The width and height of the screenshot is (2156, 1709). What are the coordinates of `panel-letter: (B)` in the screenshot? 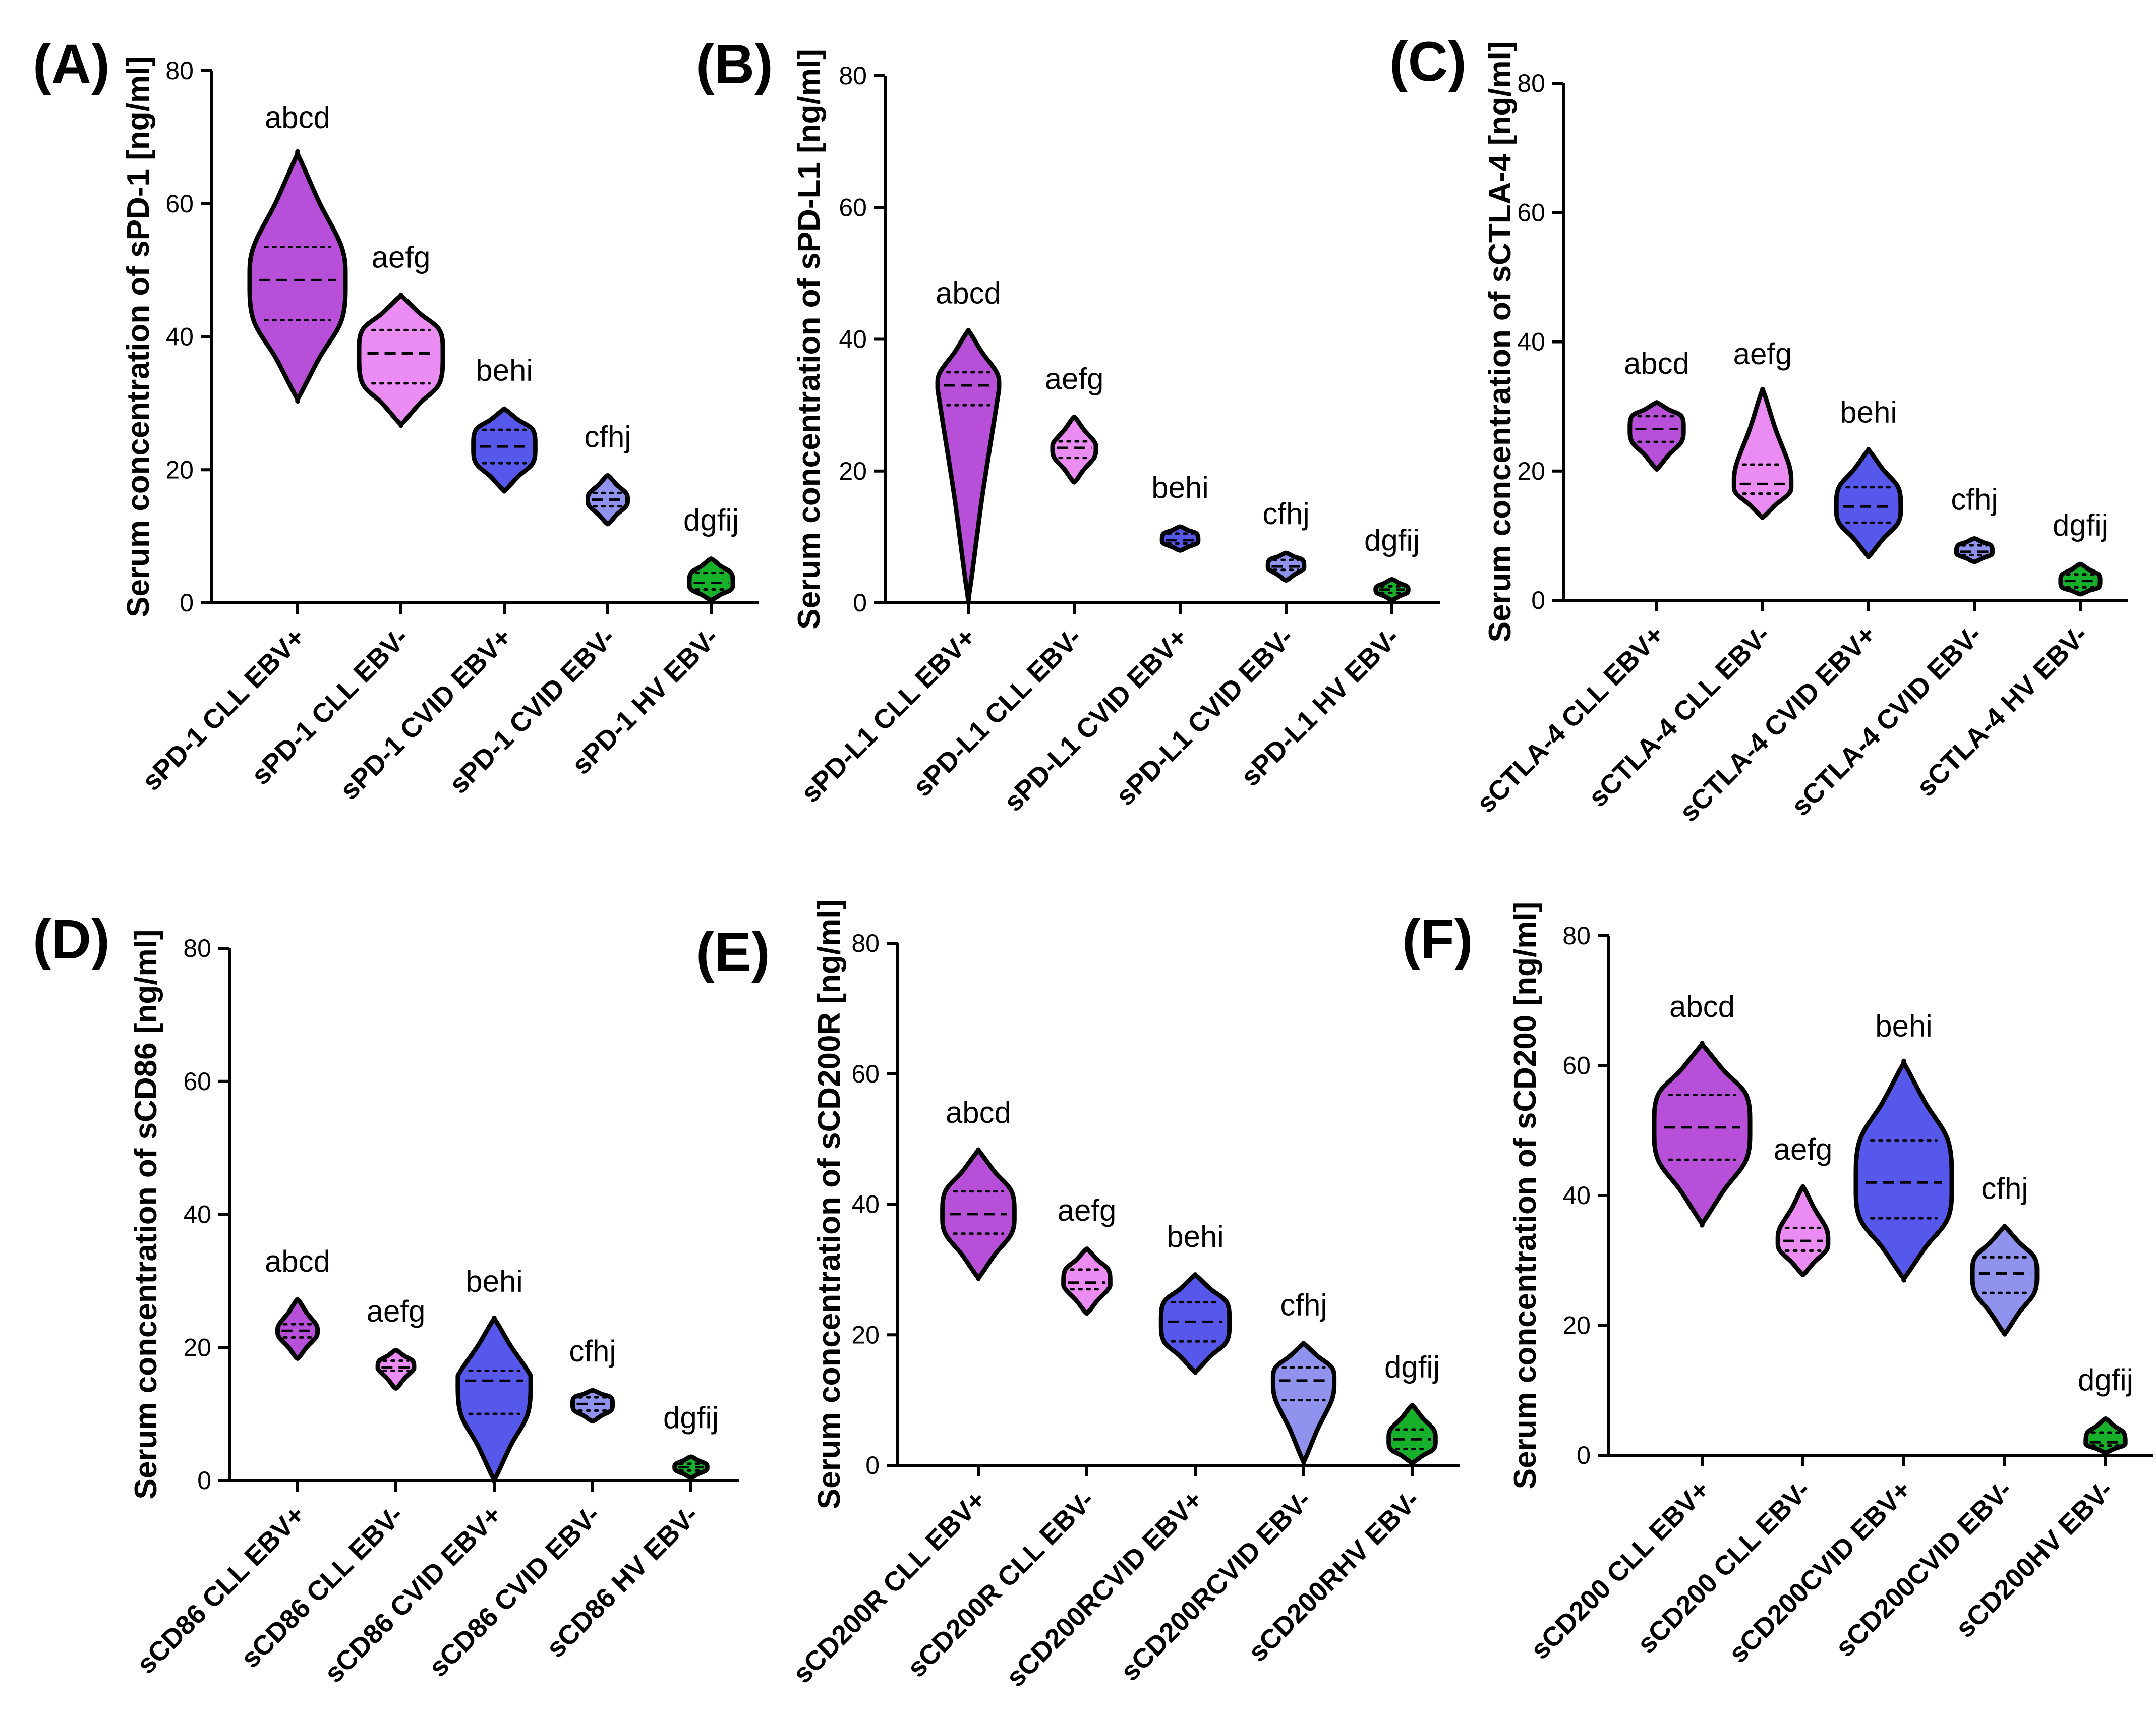 It's located at (734, 64).